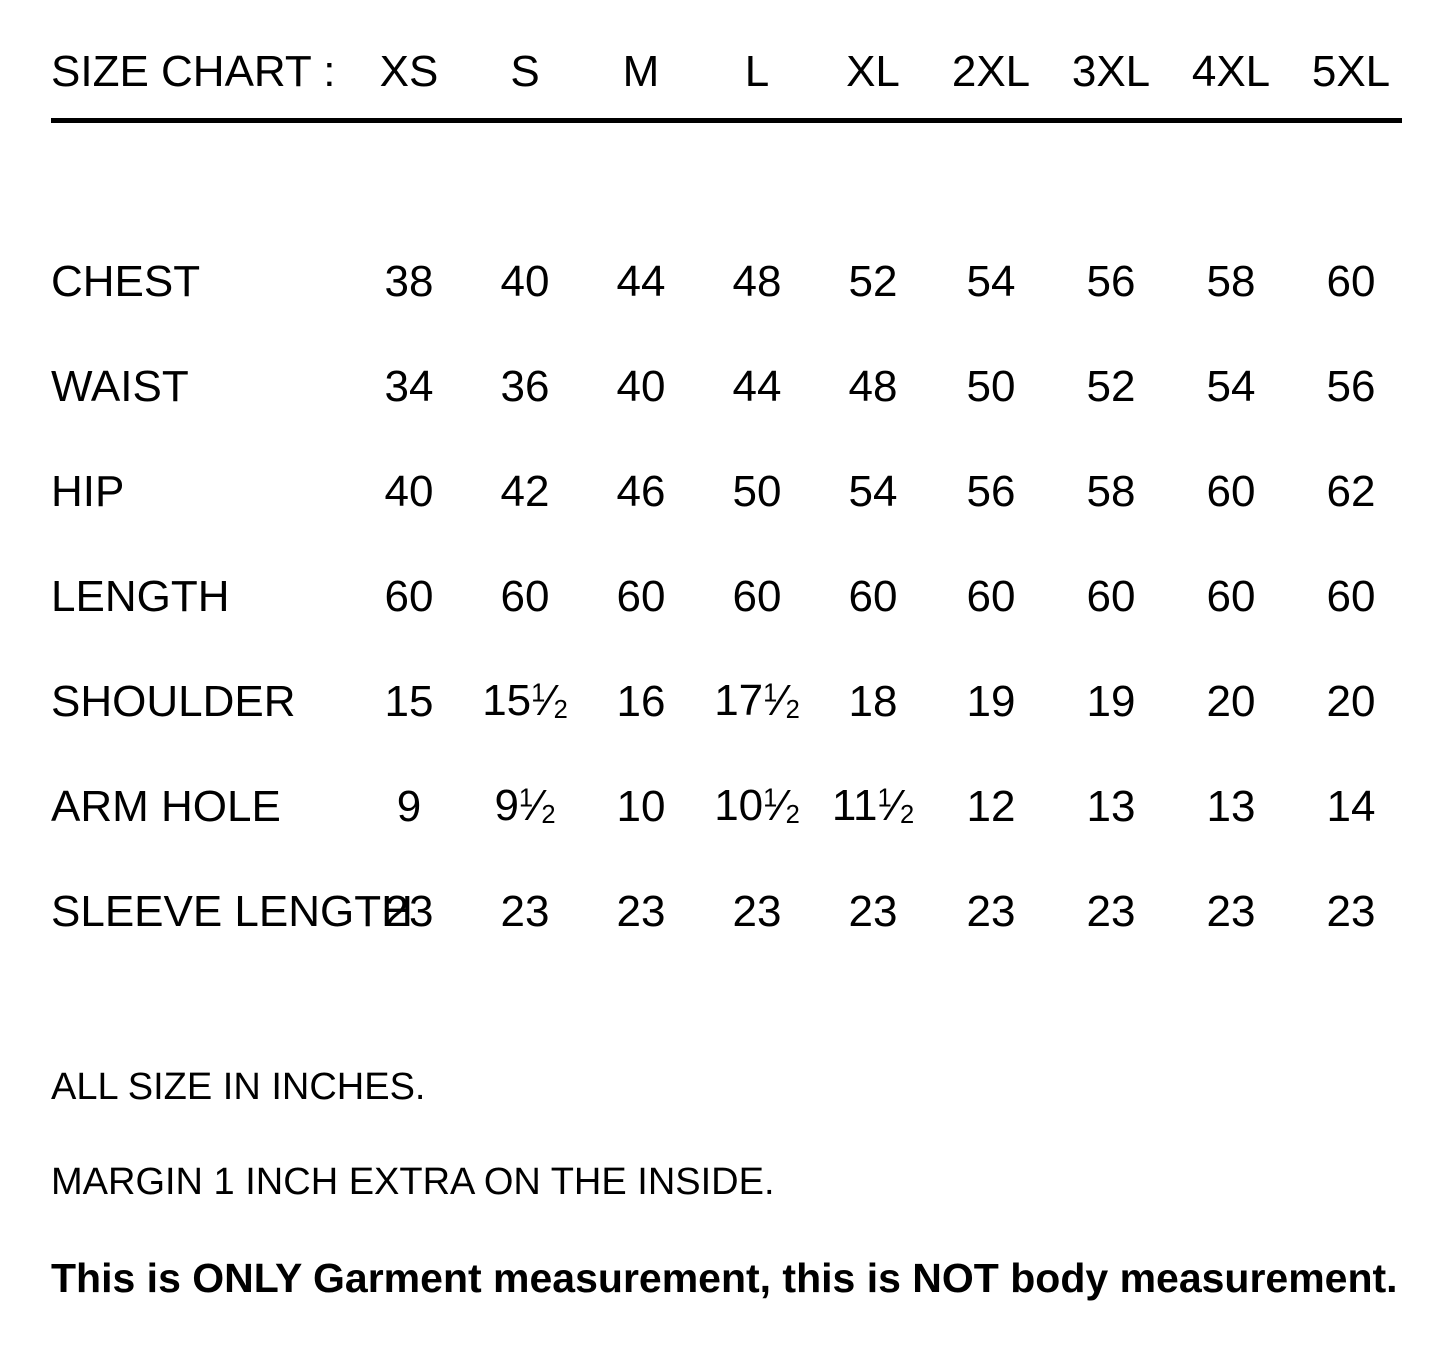 The width and height of the screenshot is (1445, 1358). Describe the element at coordinates (173, 701) in the screenshot. I see `row-label: SHOULDER` at that location.